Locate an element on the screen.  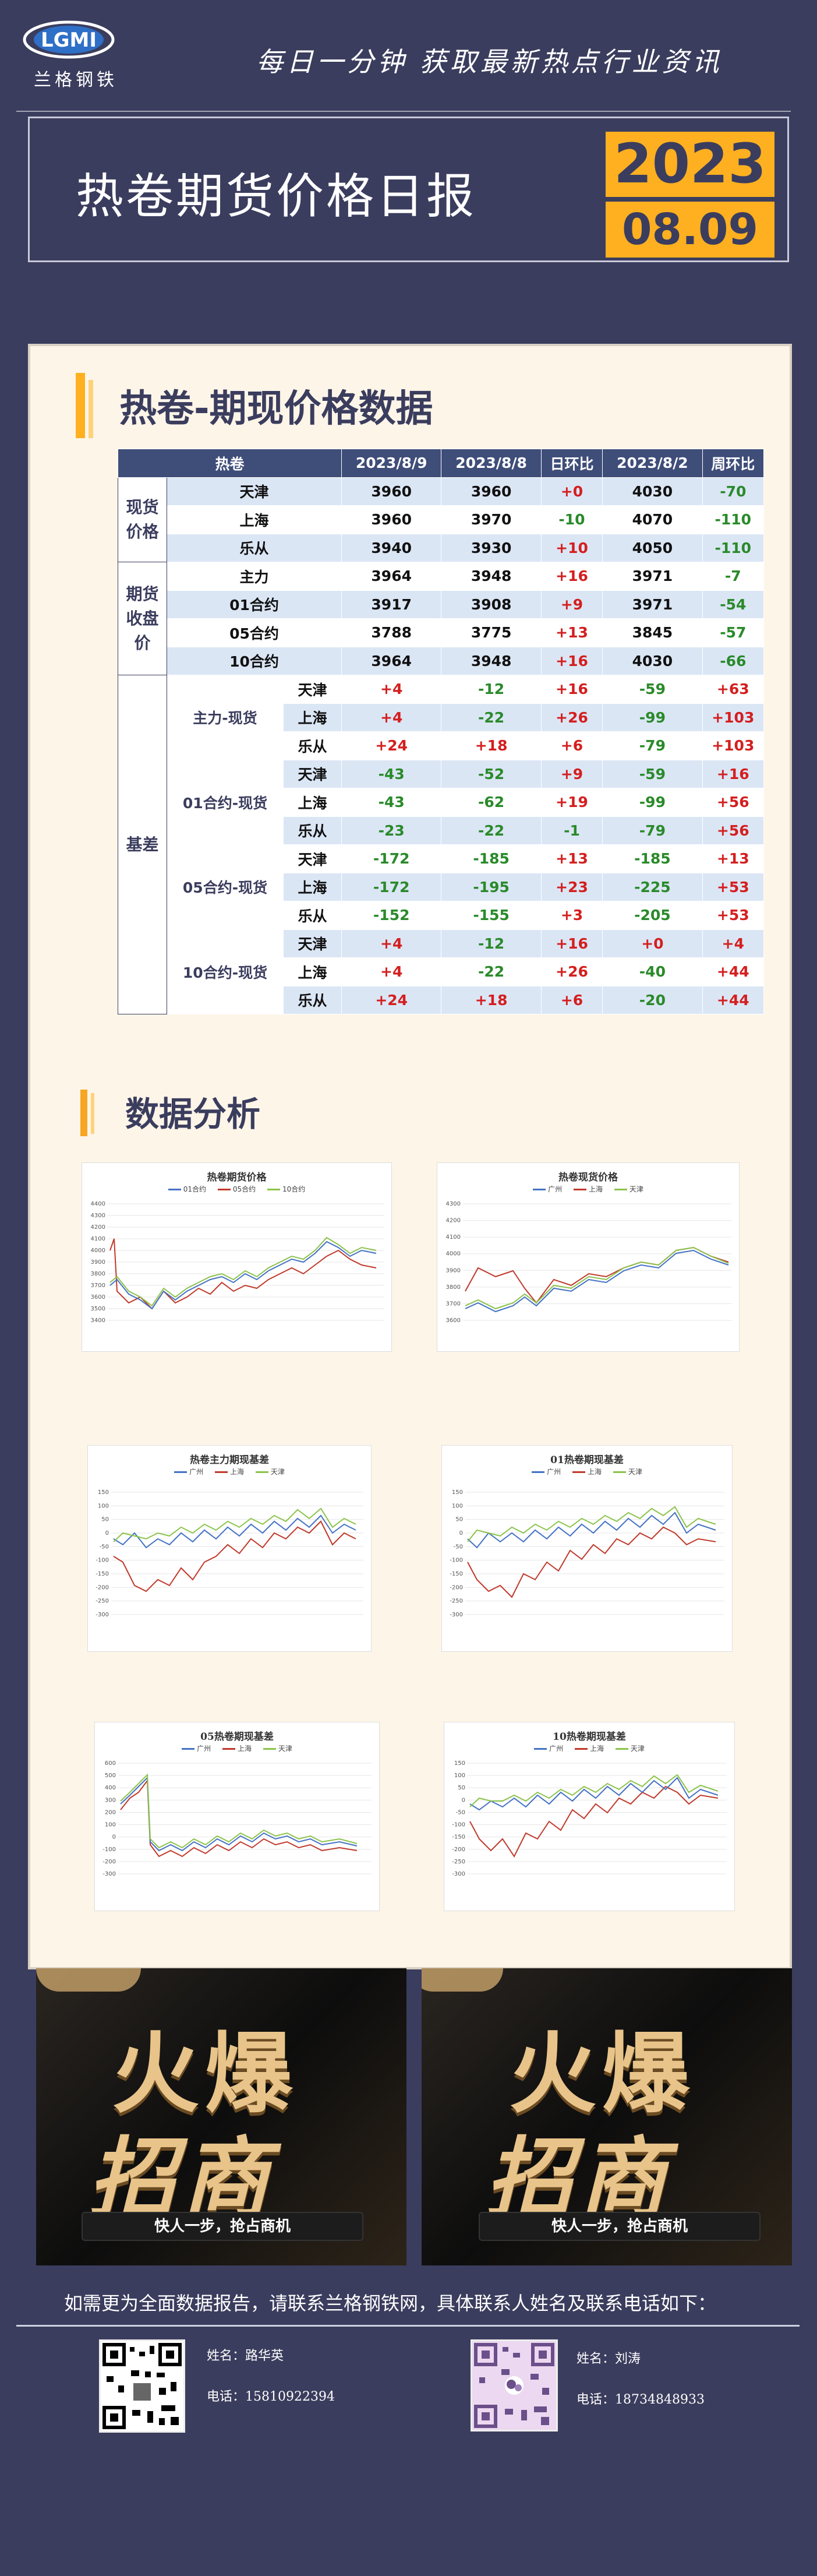
y-tick-label: 4200 is located at coordinates (98, 1227).